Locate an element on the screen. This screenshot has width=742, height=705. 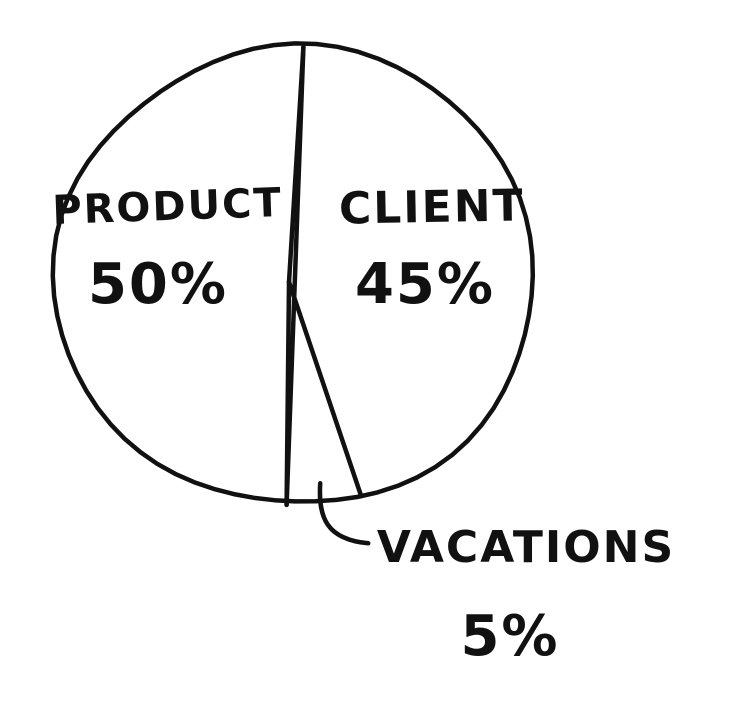
slice-value-vacations: 5% is located at coordinates (509, 636).